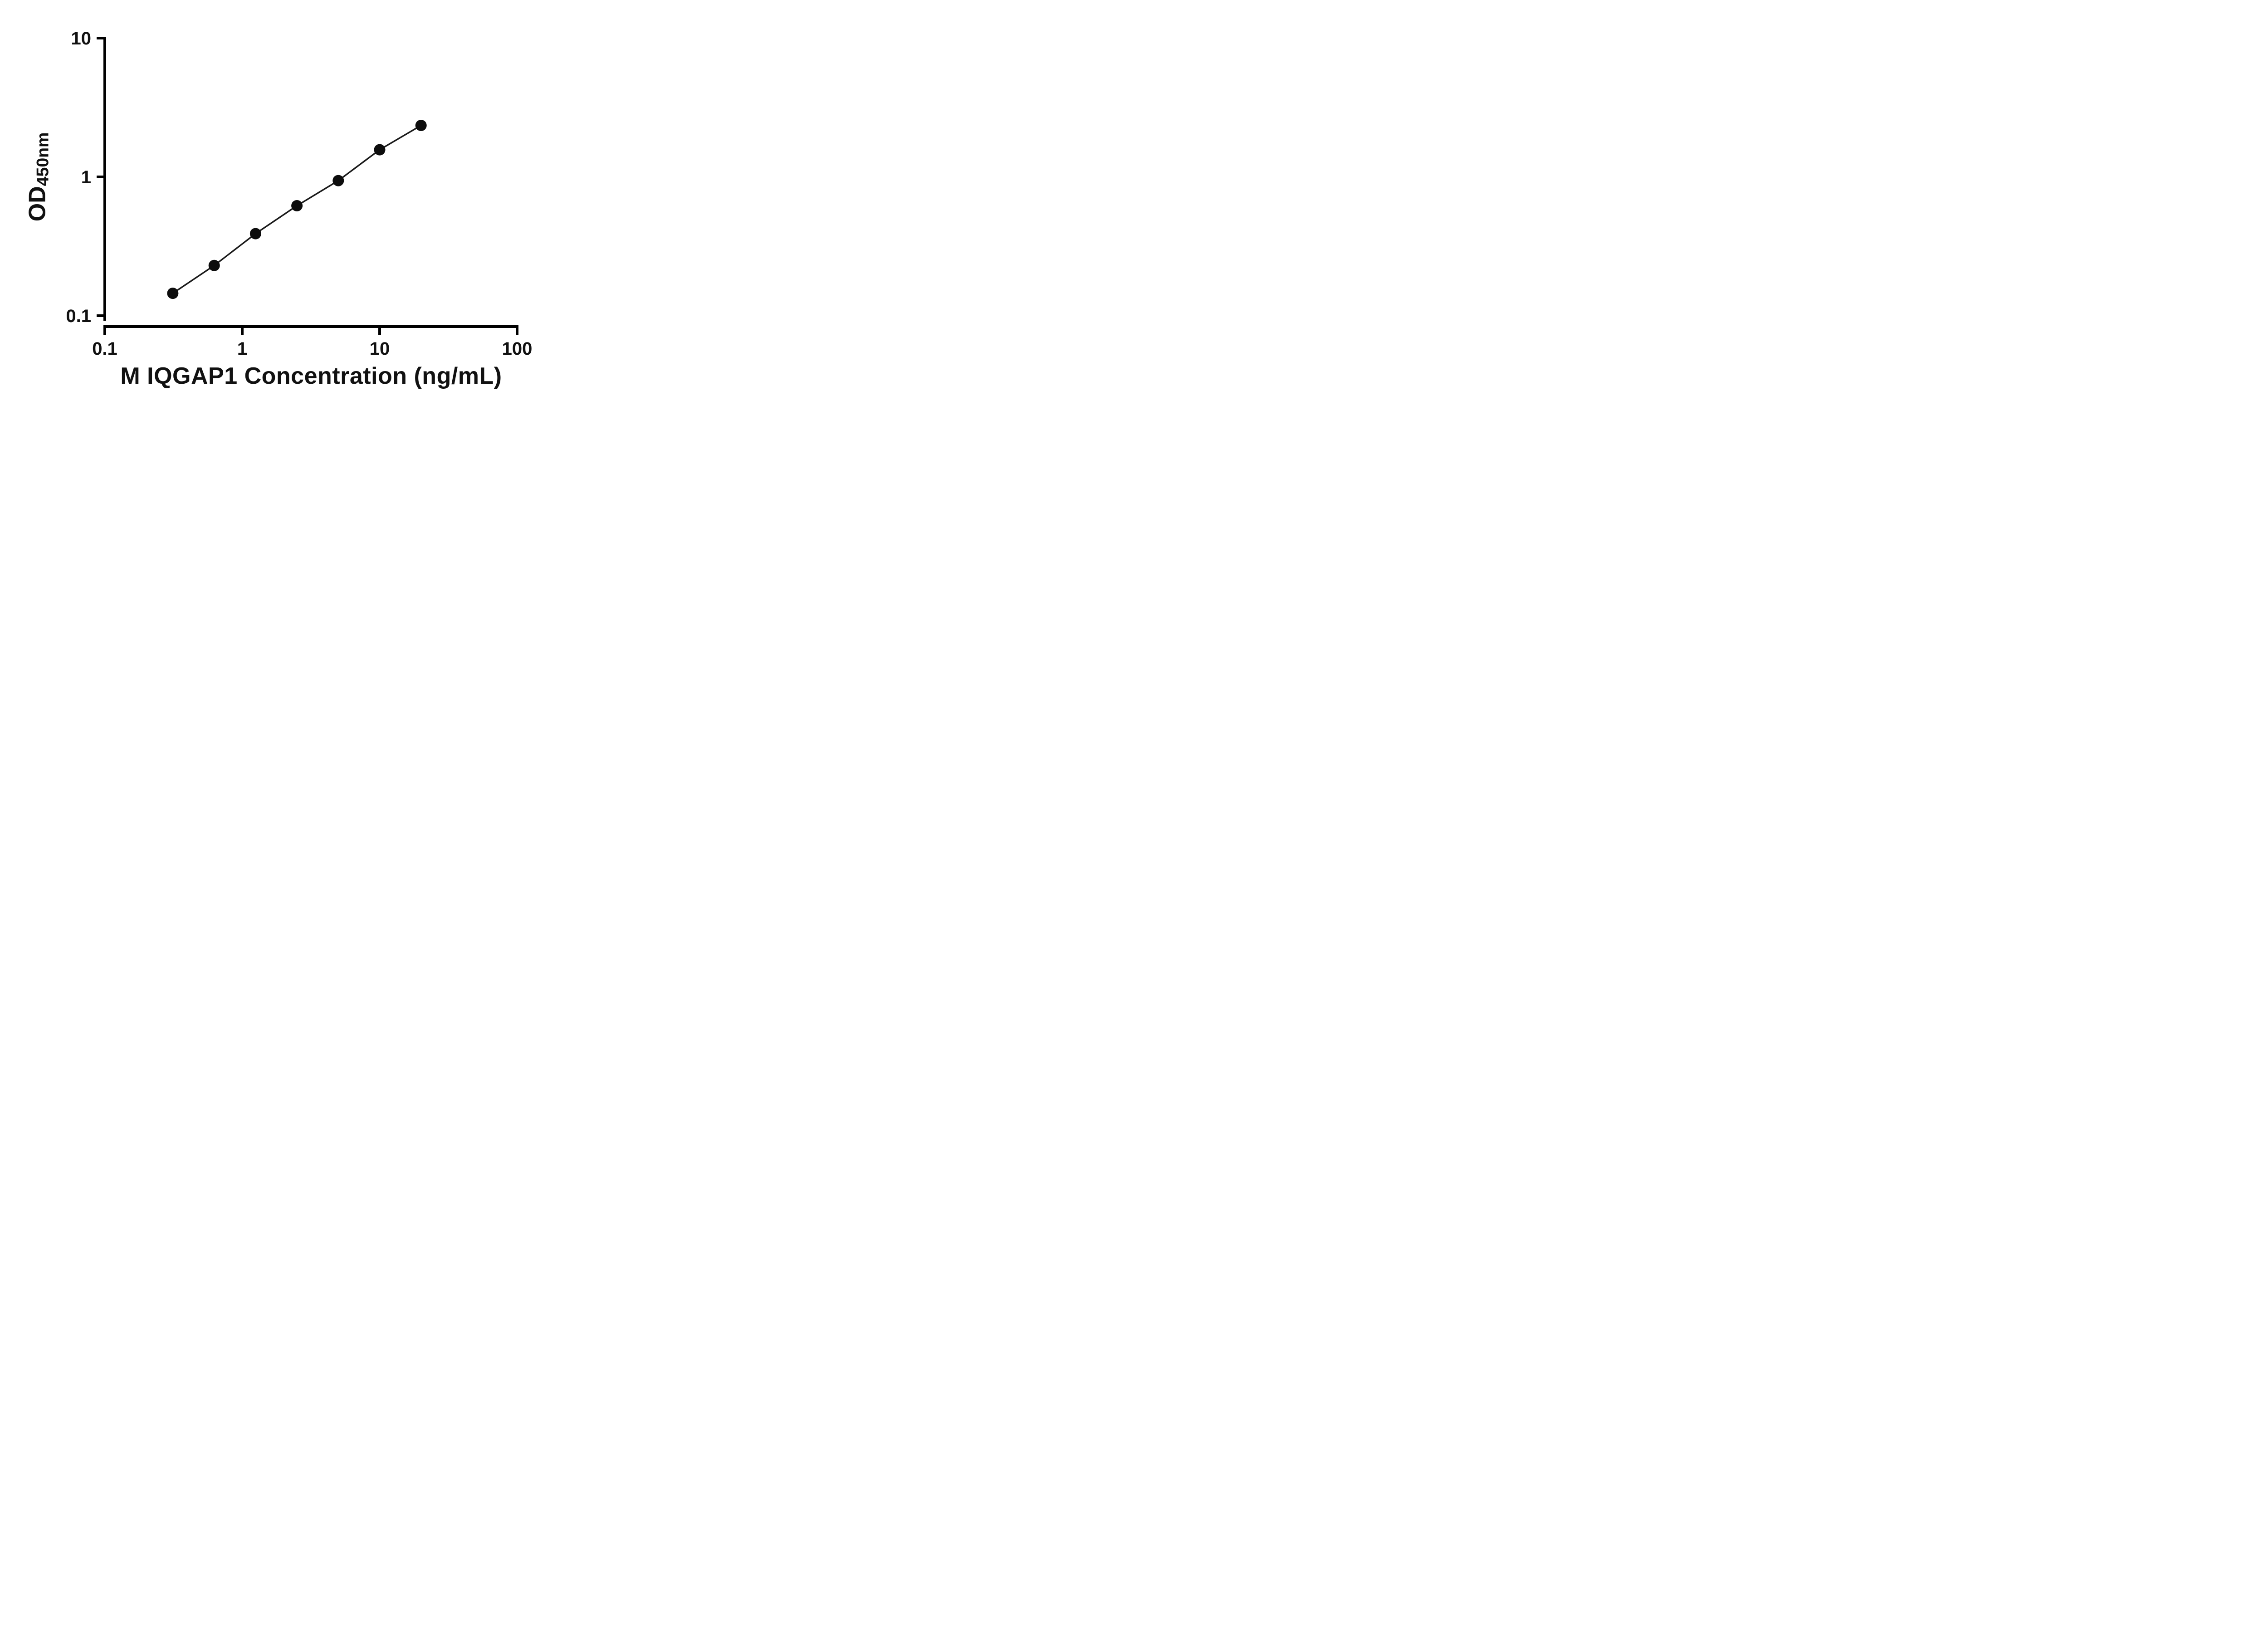  Describe the element at coordinates (43, 159) in the screenshot. I see `y-axis-title-subscript: 450nm` at that location.